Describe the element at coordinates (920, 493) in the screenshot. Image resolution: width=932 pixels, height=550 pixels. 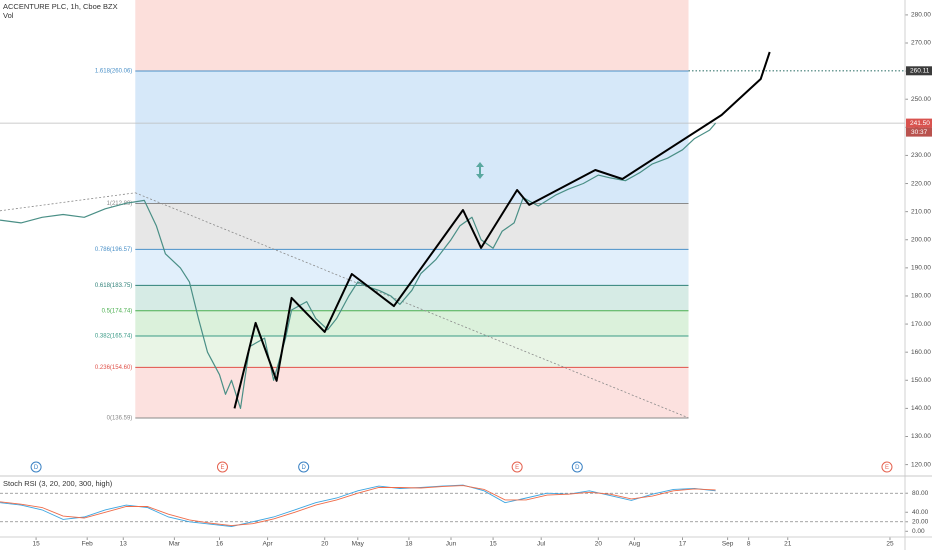
I see `stoch-y-tick-label: 80.00` at that location.